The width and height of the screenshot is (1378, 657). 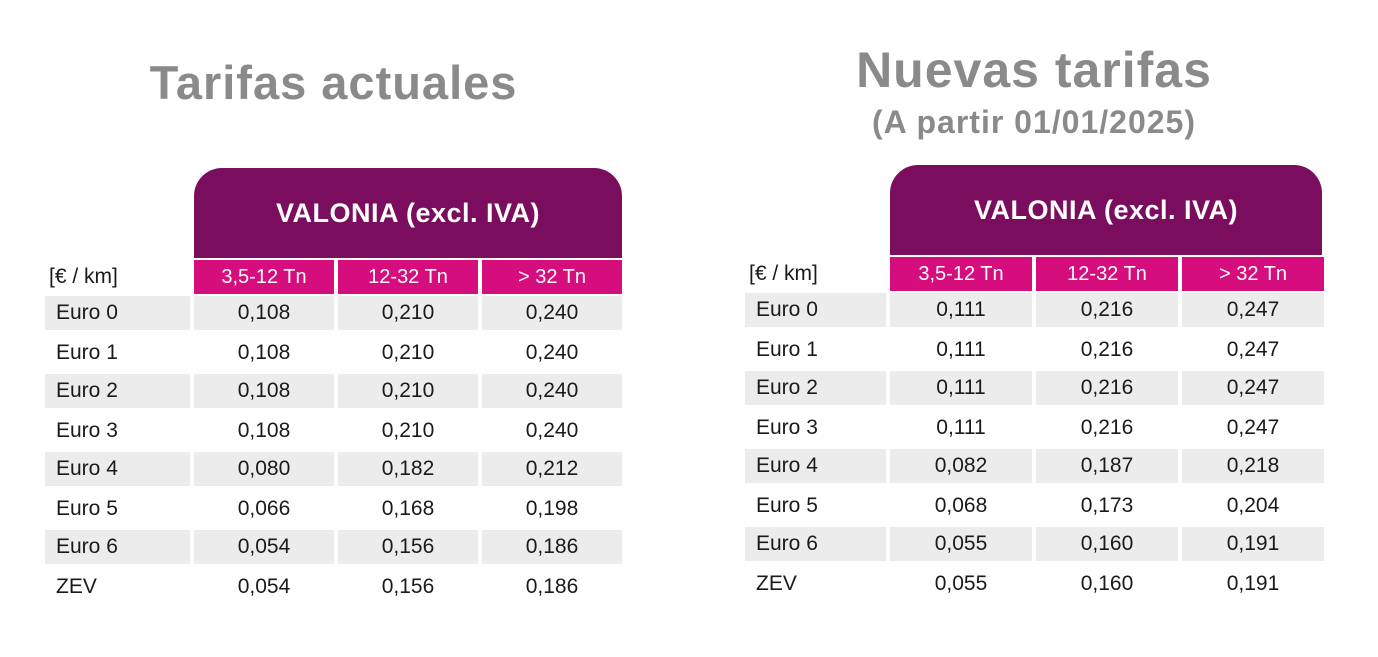 I want to click on table-cell: 0,204, so click(x=1253, y=505).